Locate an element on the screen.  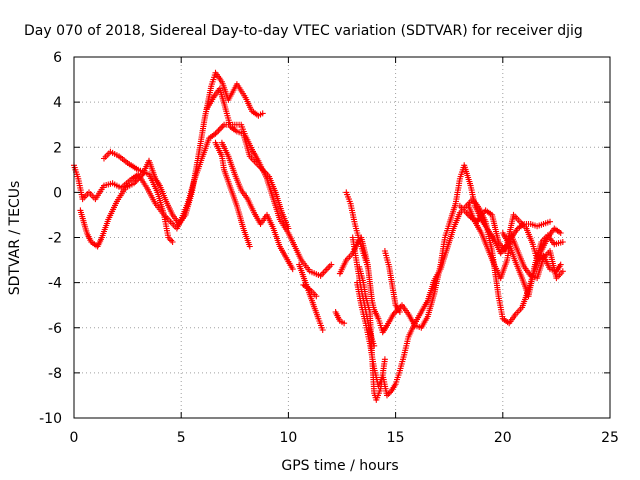
y-tick-label: -8 is located at coordinates (55, 374).